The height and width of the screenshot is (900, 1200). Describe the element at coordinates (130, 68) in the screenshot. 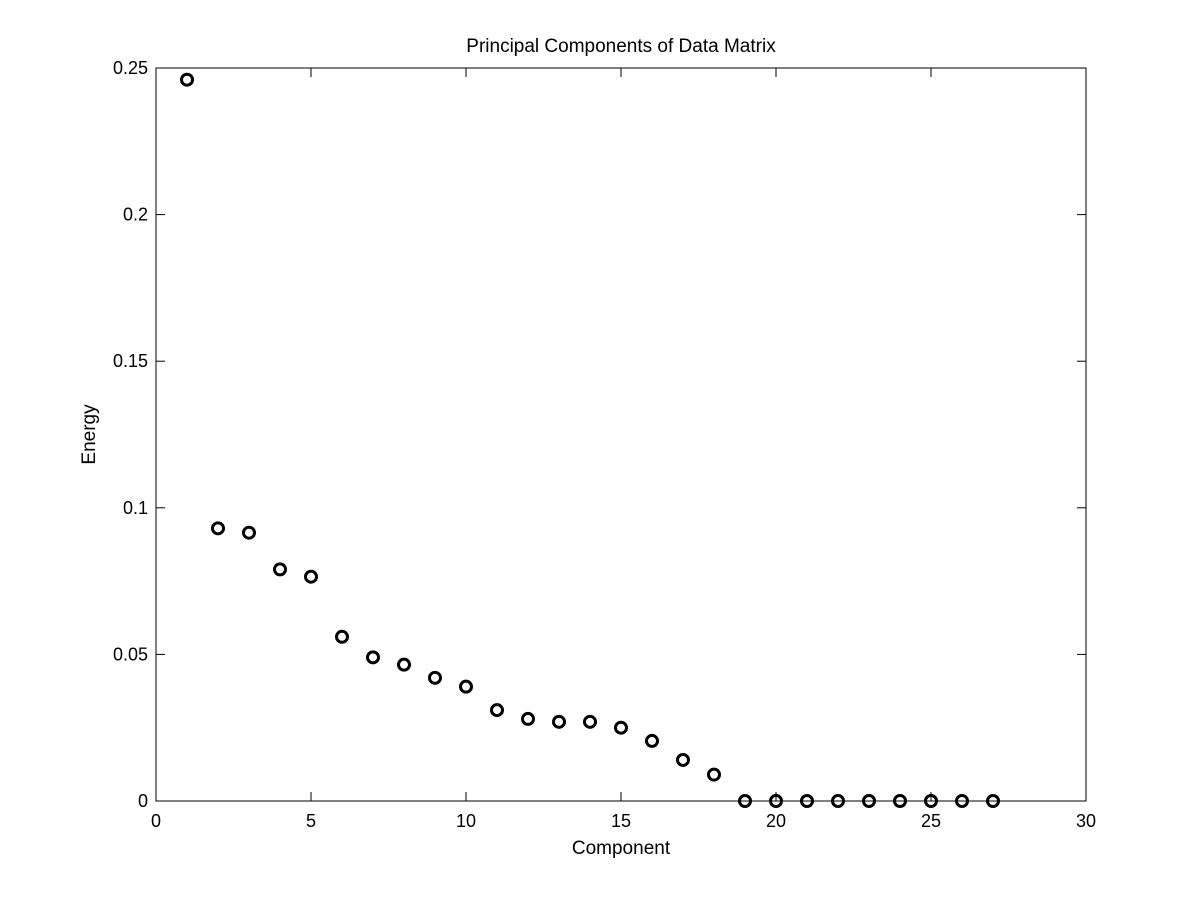

I see `y-tick-label: 0.25` at that location.